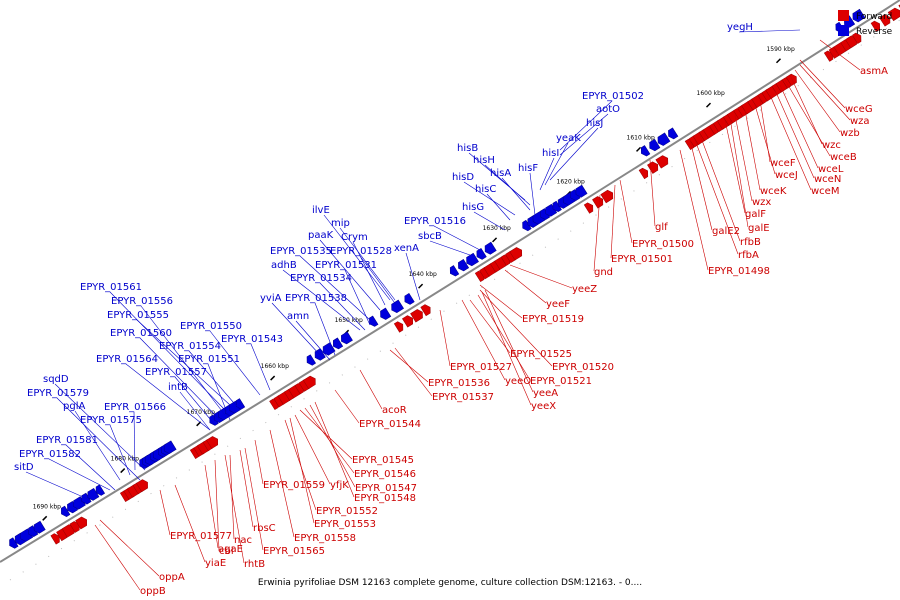 The width and height of the screenshot is (900, 600). Describe the element at coordinates (135, 407) in the screenshot. I see `reverse-gene-label: EPYR_01566` at that location.